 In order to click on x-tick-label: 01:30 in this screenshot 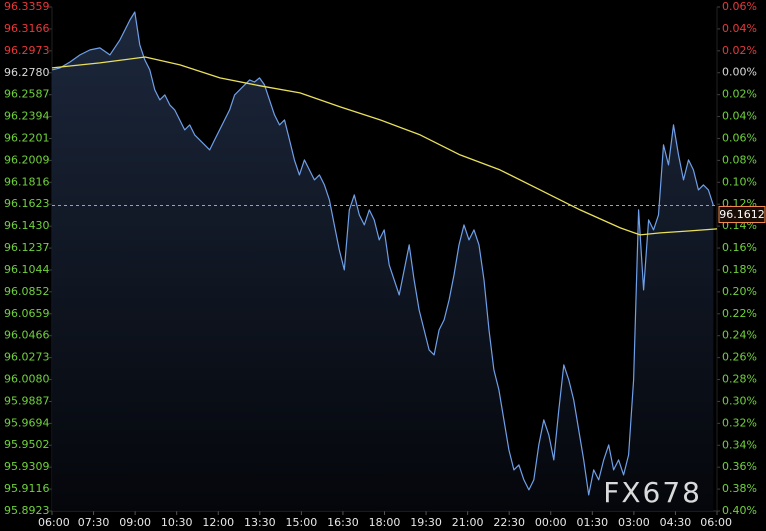, I will do `click(592, 522)`.